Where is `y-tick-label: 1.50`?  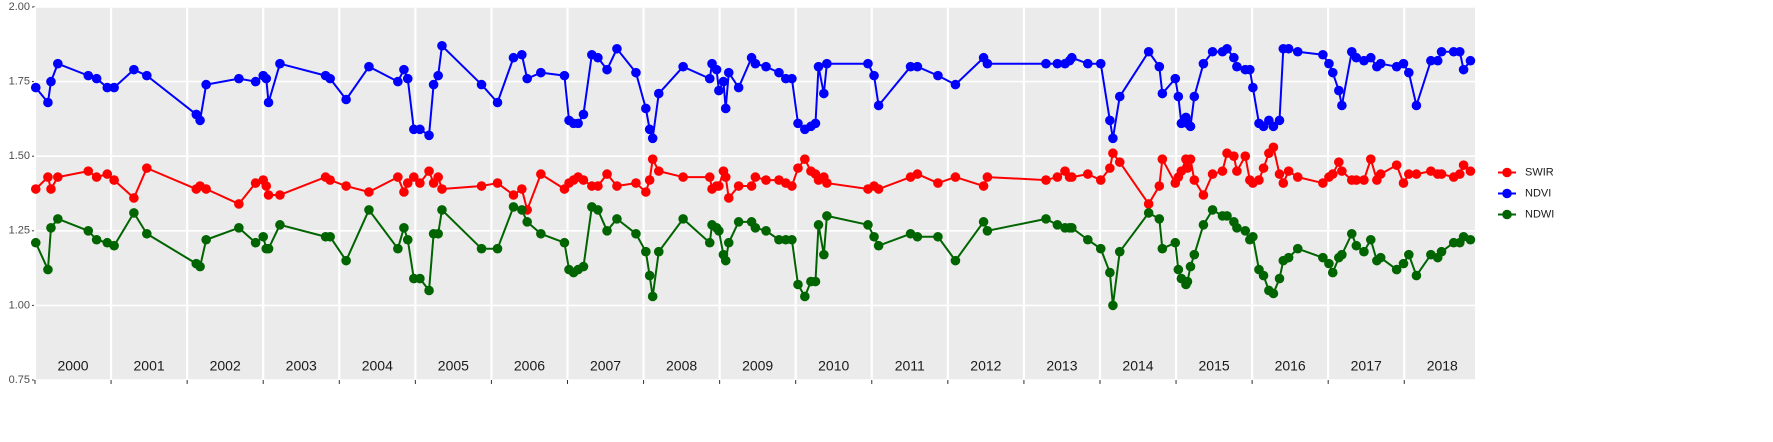
y-tick-label: 1.50 is located at coordinates (19, 156).